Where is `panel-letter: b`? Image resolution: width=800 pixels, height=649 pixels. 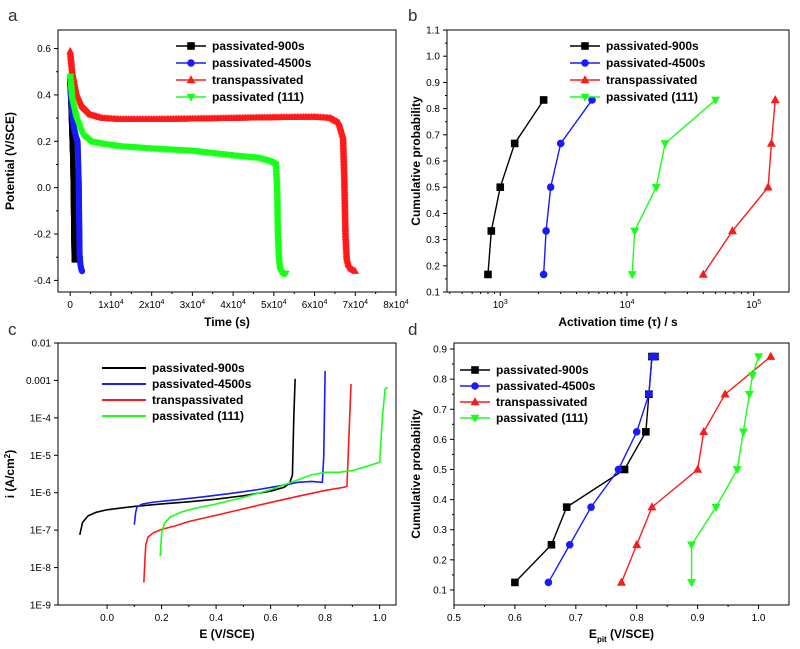 panel-letter: b is located at coordinates (412, 15).